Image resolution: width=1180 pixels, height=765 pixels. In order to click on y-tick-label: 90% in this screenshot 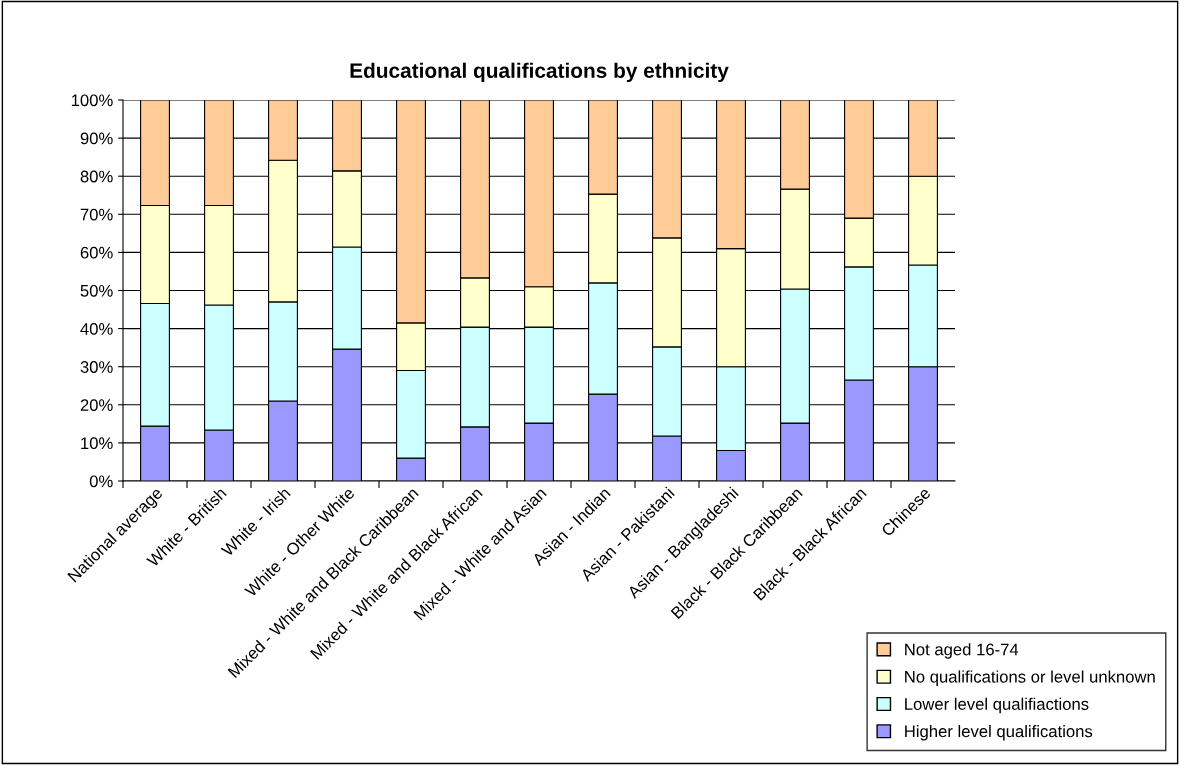, I will do `click(96, 138)`.